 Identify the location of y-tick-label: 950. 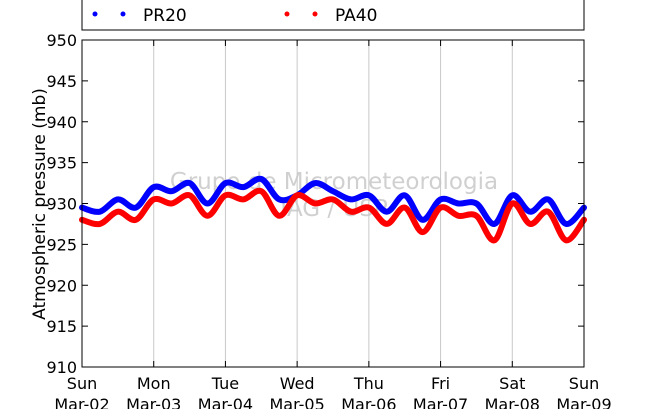
(61, 40).